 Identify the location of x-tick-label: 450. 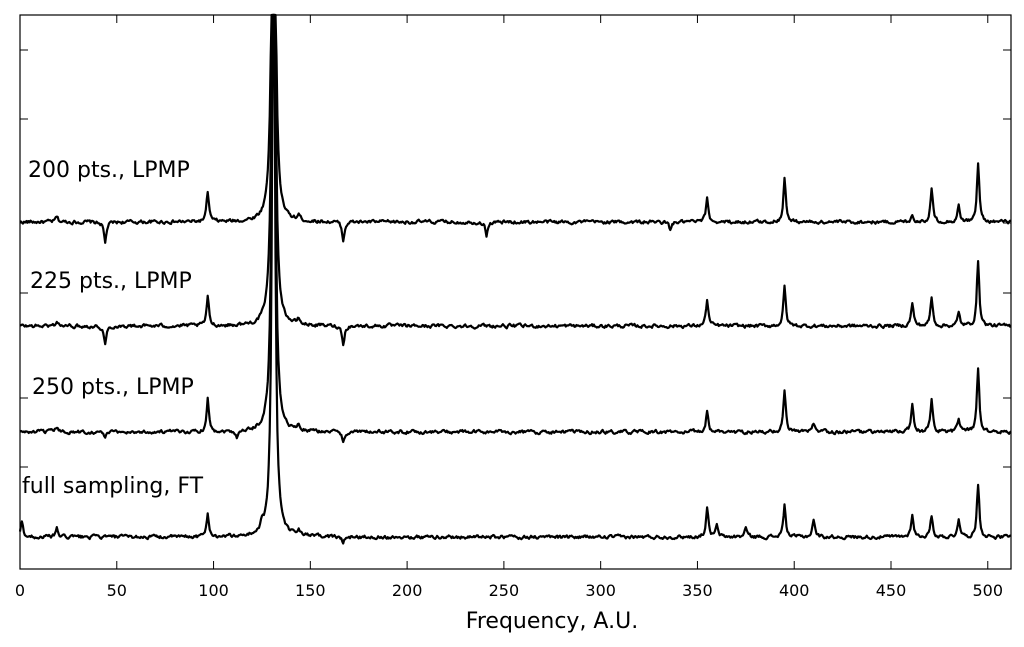
(891, 590).